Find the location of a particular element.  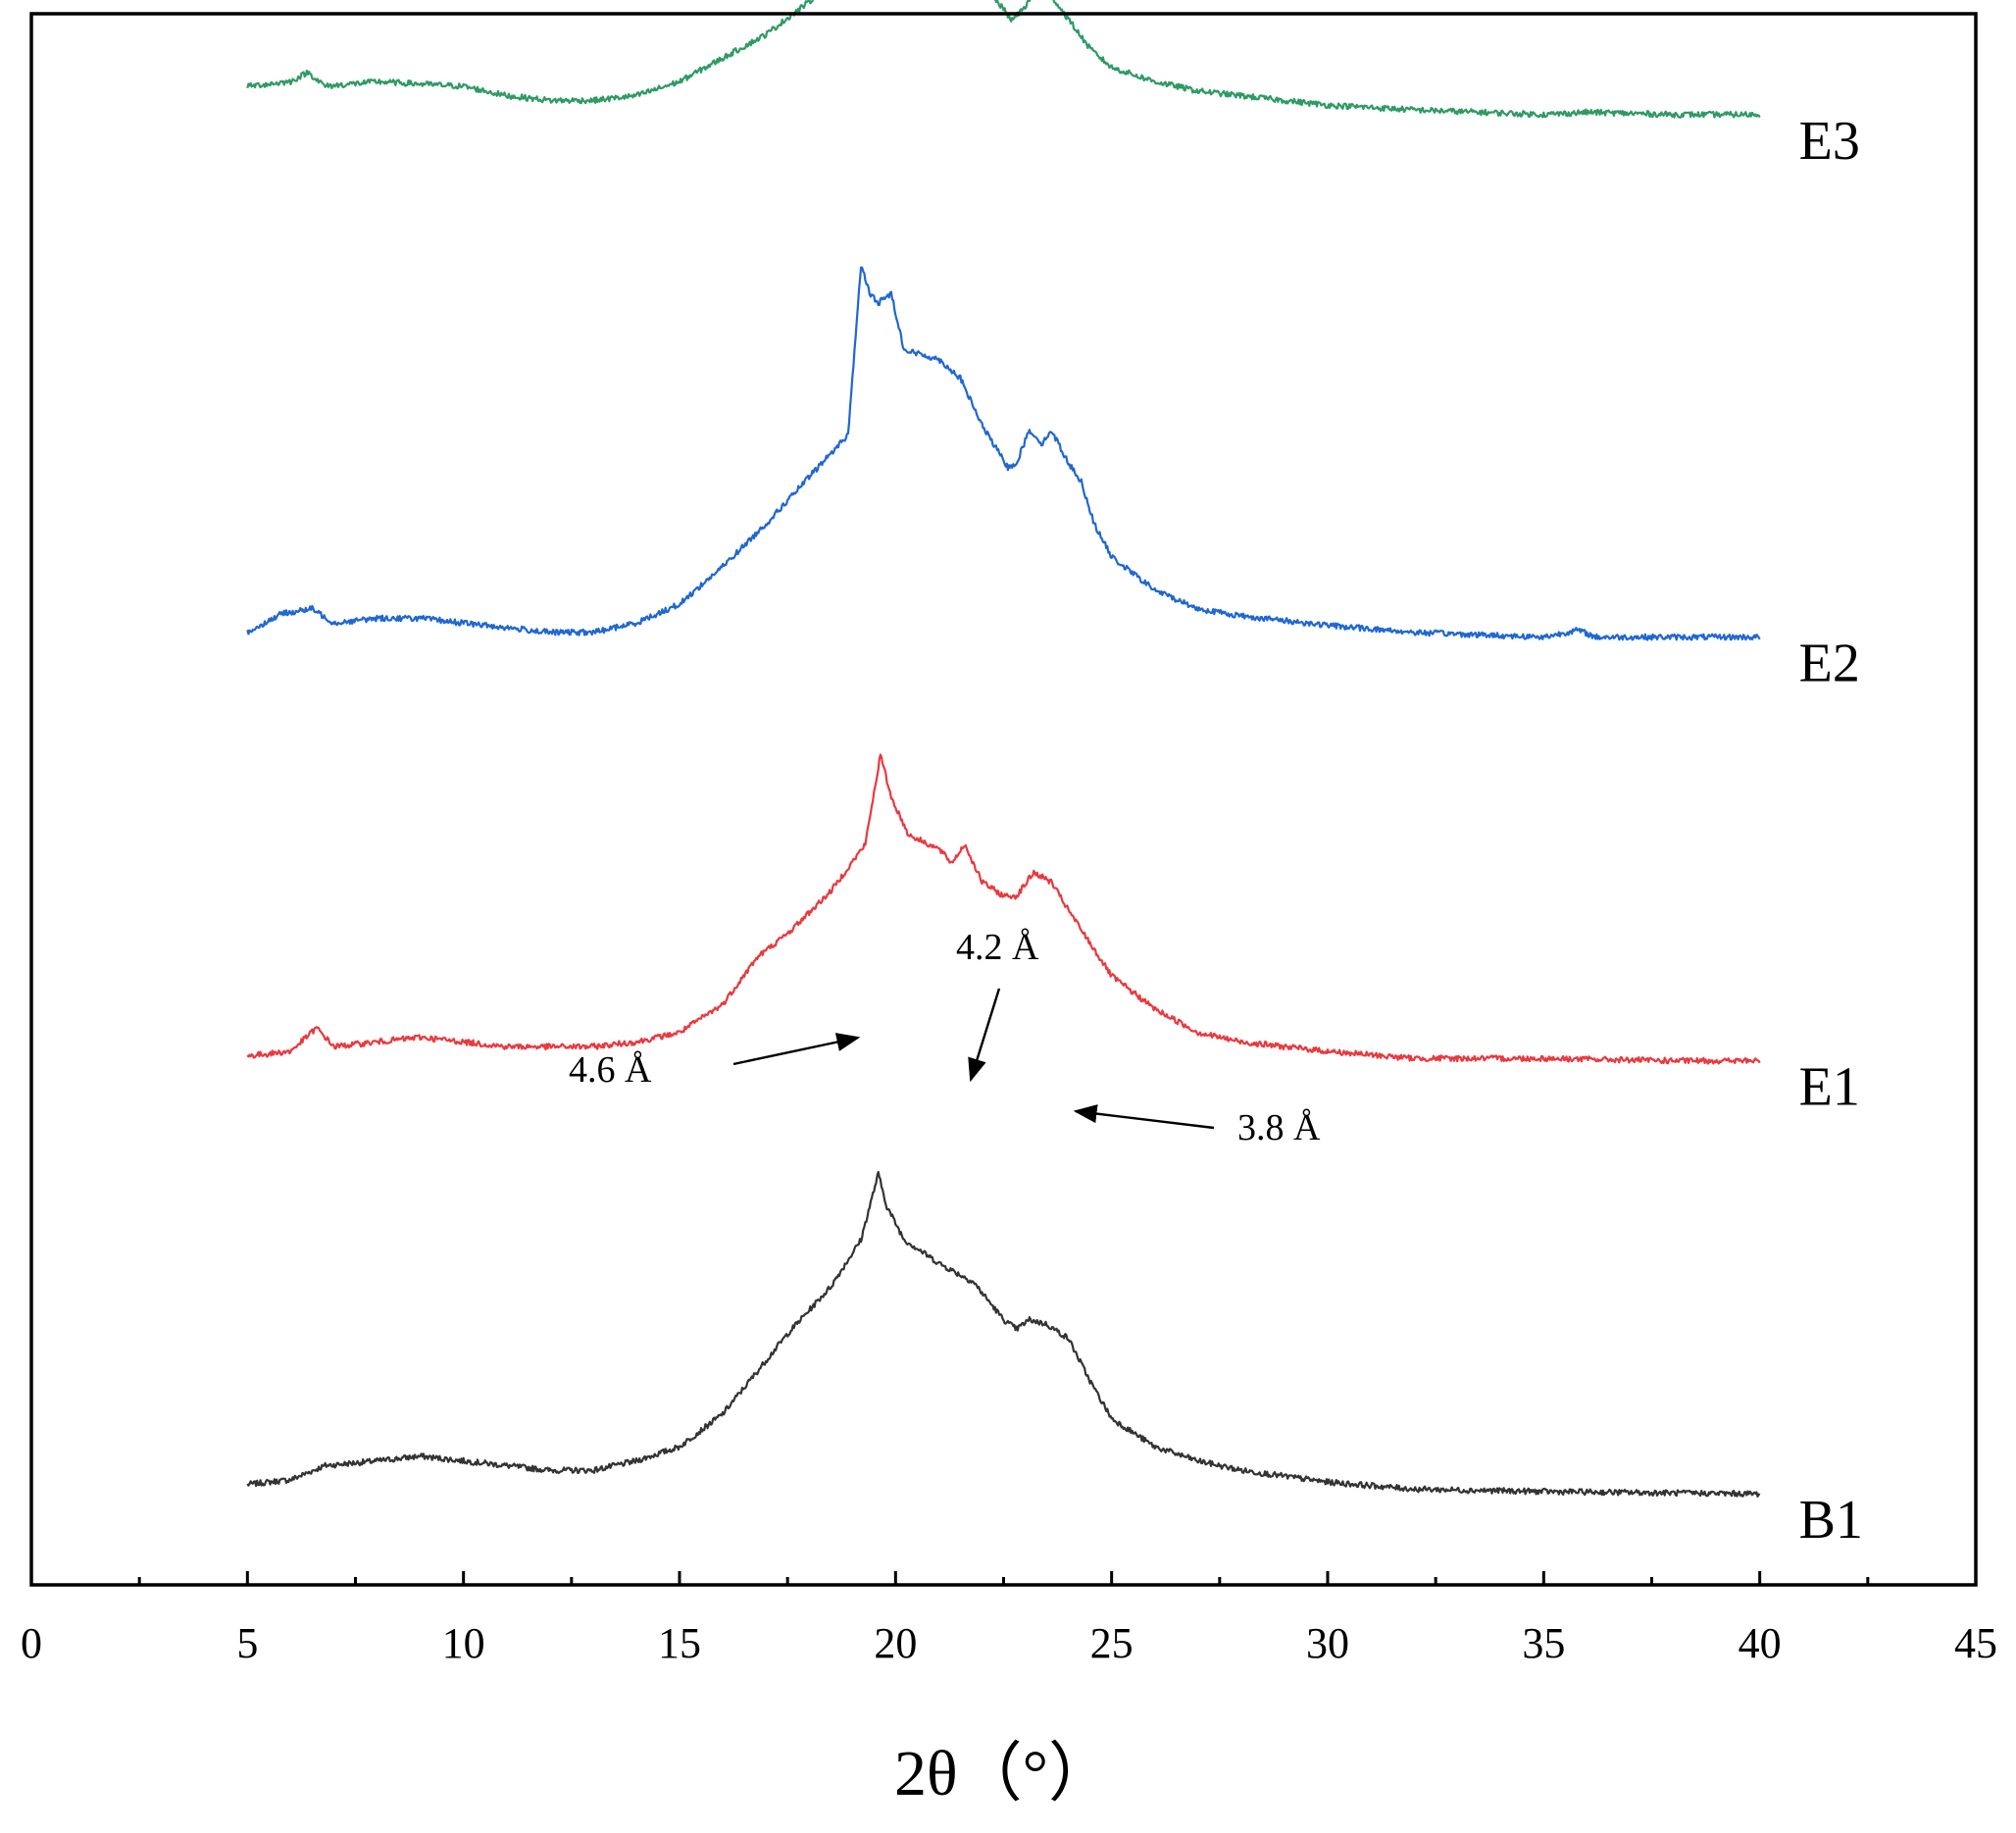

x-tick-label: 5 is located at coordinates (247, 1643).